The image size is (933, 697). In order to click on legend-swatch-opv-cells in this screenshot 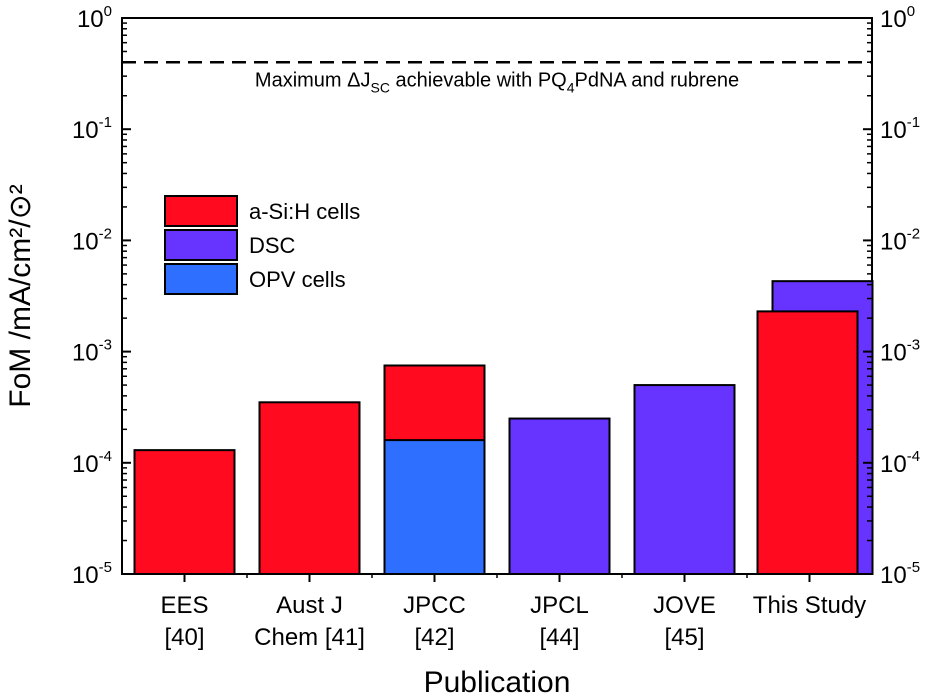, I will do `click(201, 279)`.